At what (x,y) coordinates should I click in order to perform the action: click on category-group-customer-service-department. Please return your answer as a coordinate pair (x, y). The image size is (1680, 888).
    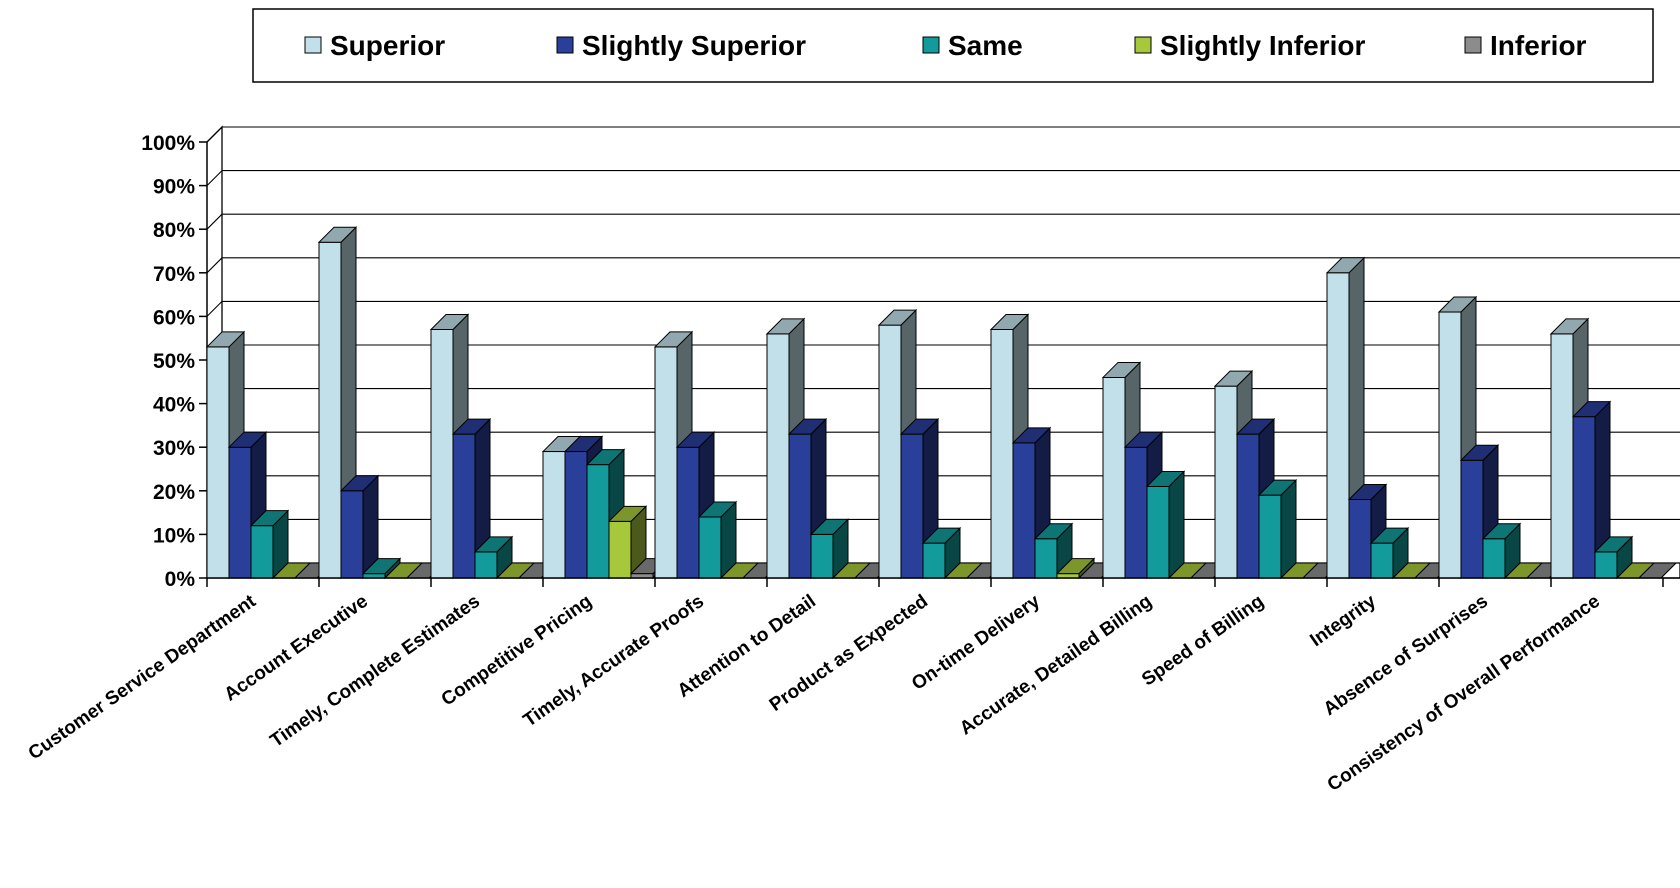
    Looking at the image, I should click on (269, 455).